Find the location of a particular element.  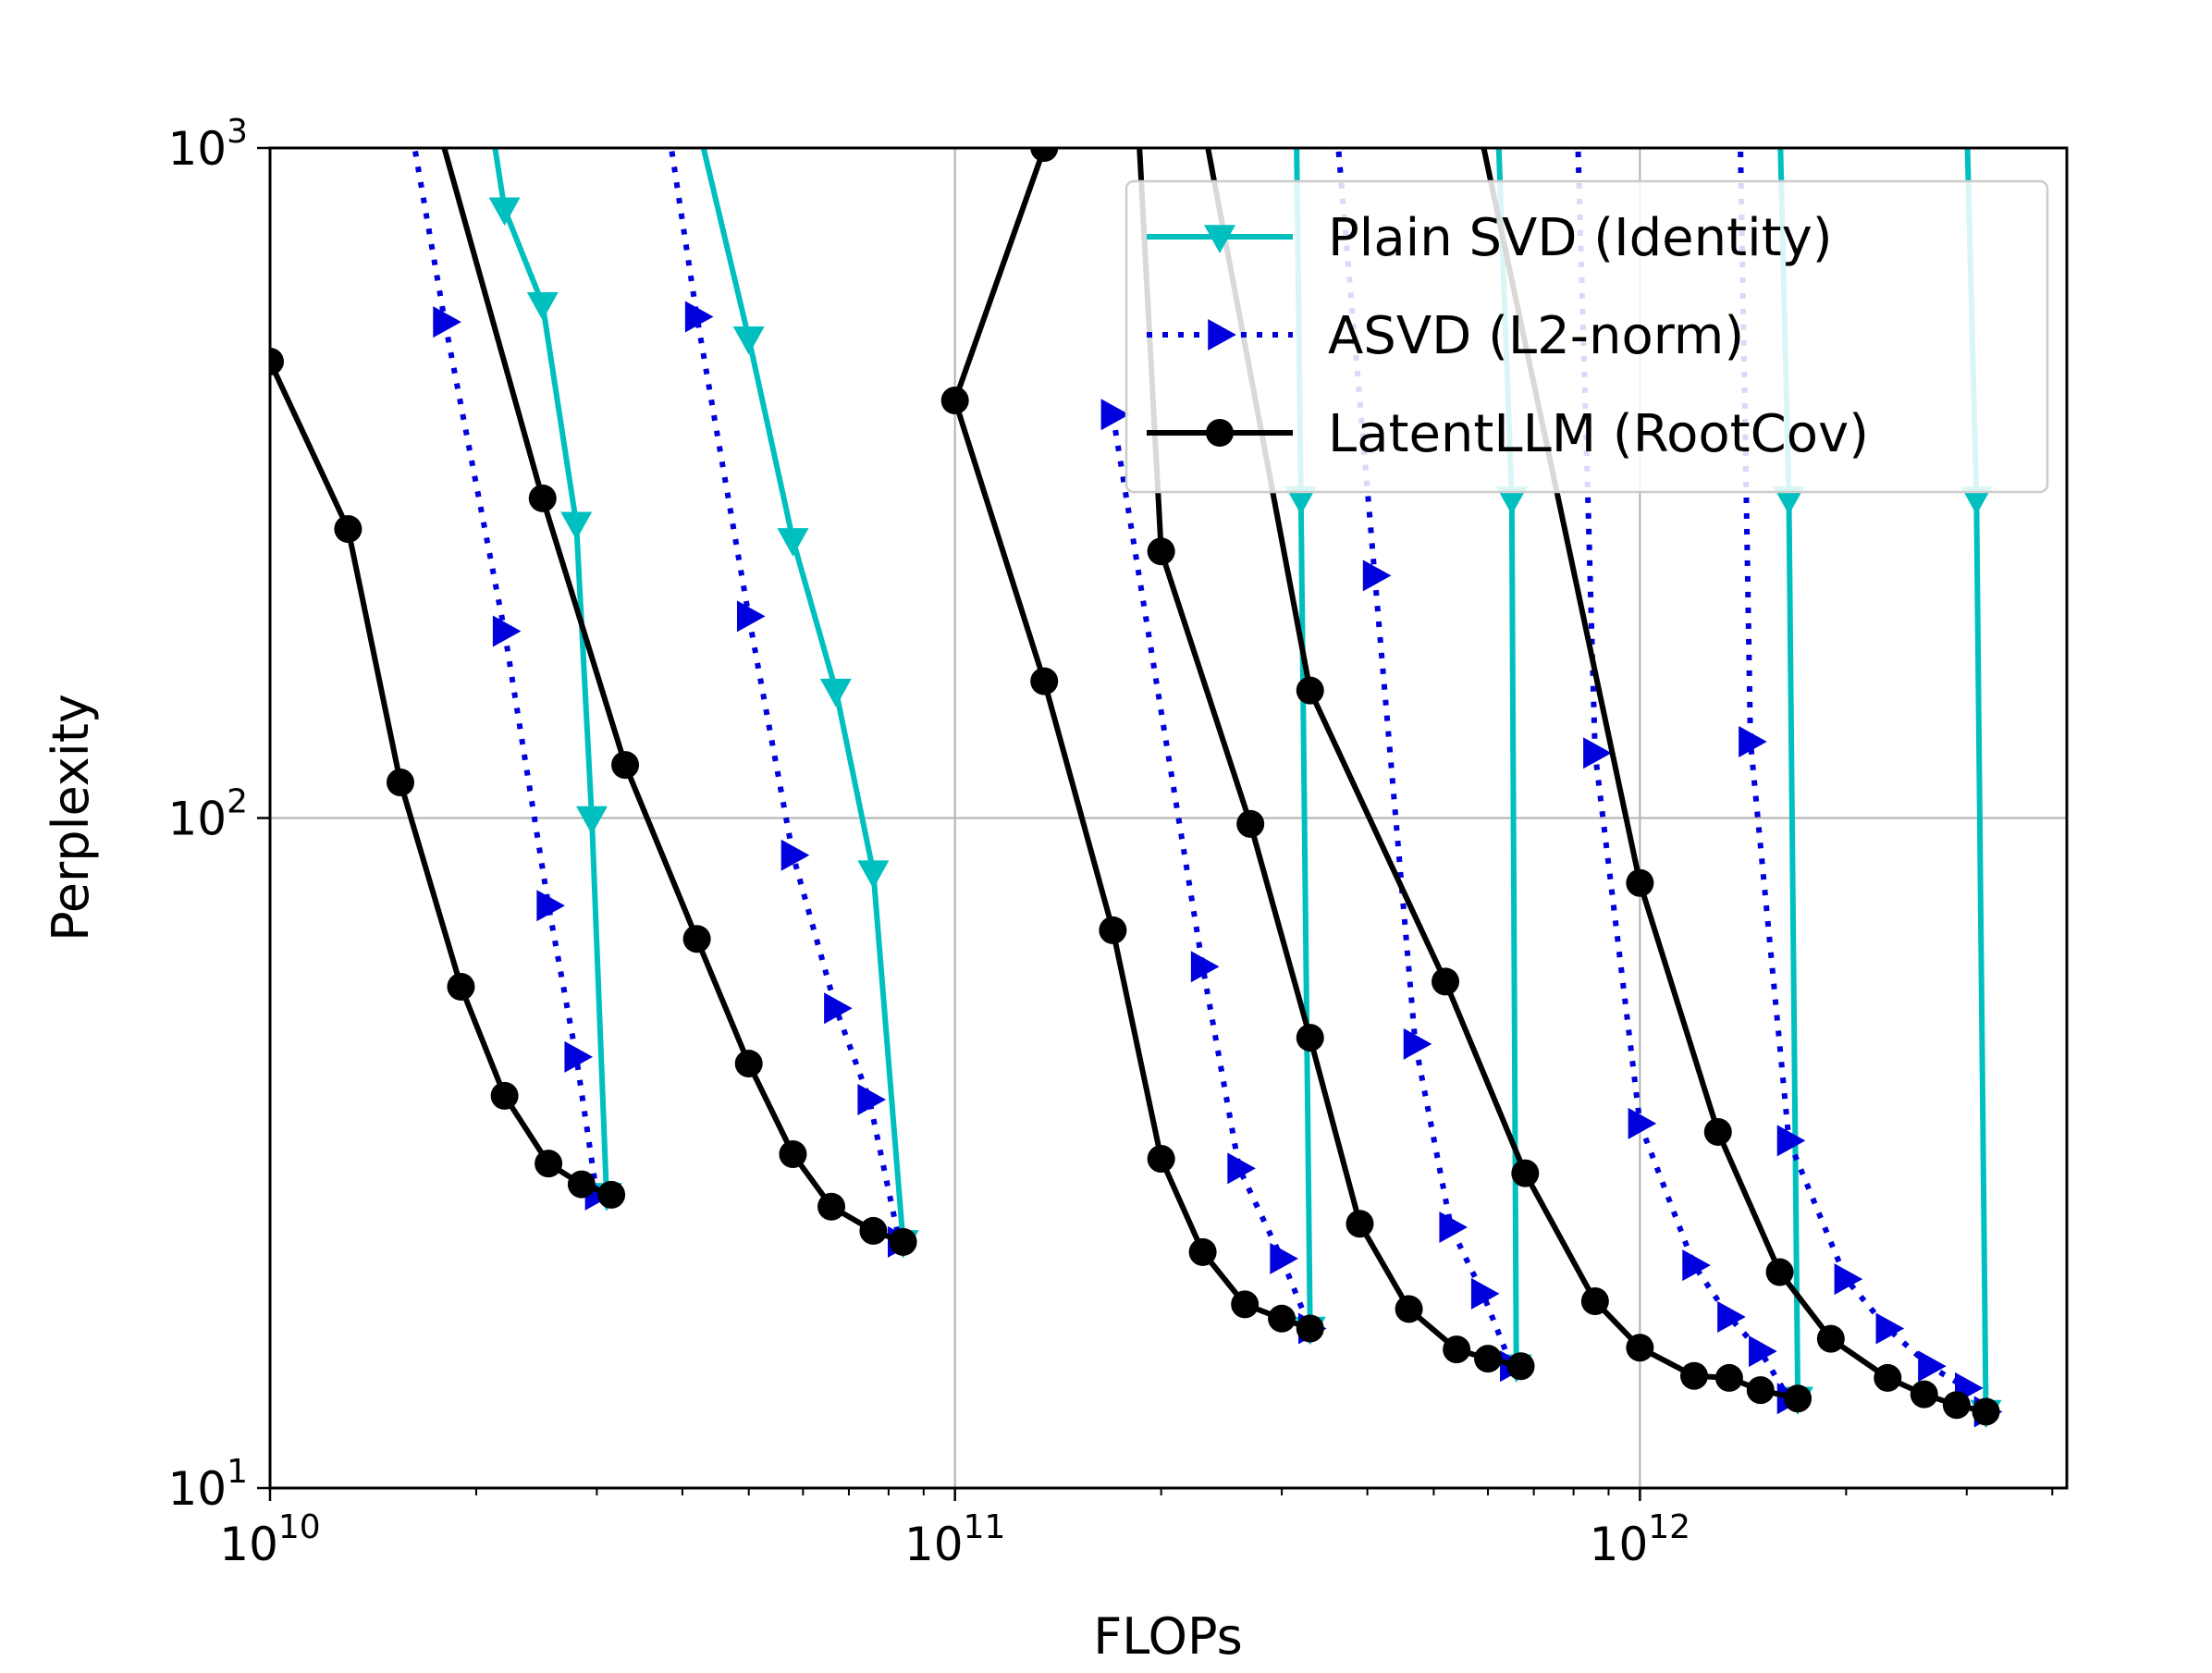

y-tick-label: 10³ is located at coordinates (208, 144).